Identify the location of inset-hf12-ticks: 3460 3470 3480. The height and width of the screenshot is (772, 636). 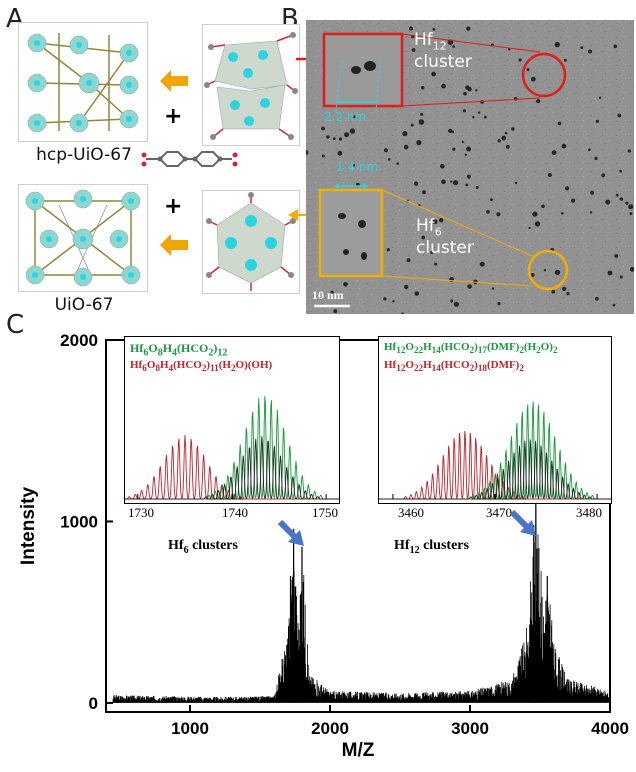
(494, 514).